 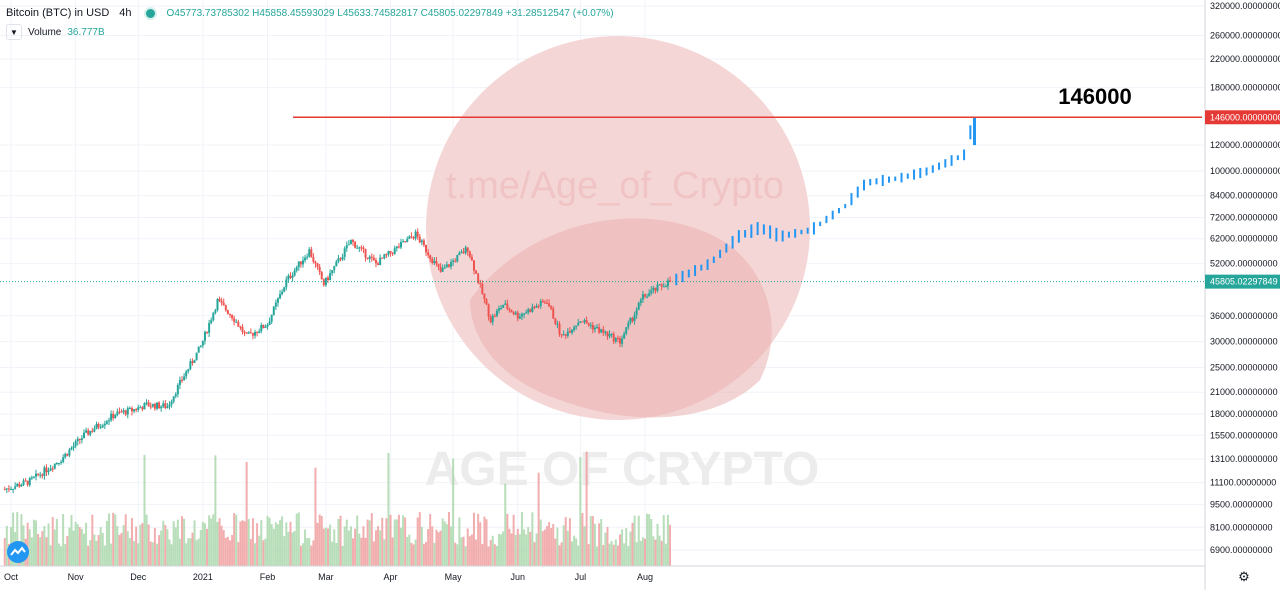 I want to click on timeframe-label: 4h, so click(x=125, y=13).